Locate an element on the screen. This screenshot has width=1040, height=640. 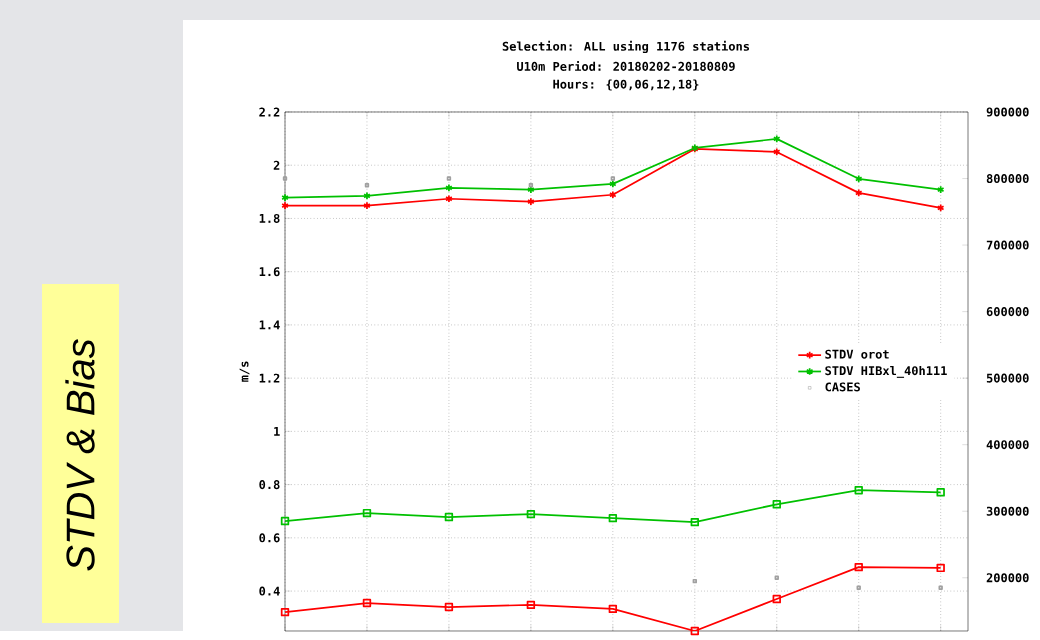
legend-label: STDV HIBxl_40h111 is located at coordinates (886, 371).